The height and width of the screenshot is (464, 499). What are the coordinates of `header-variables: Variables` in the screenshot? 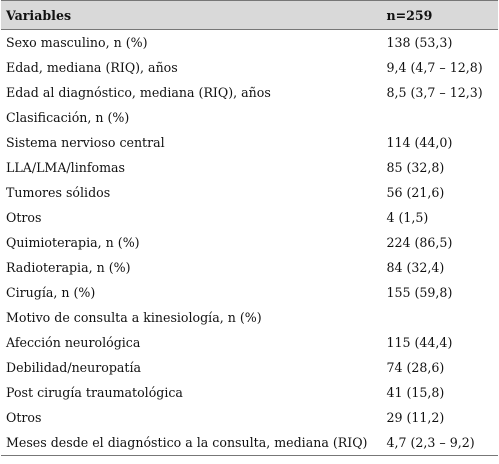 It's located at (39, 15).